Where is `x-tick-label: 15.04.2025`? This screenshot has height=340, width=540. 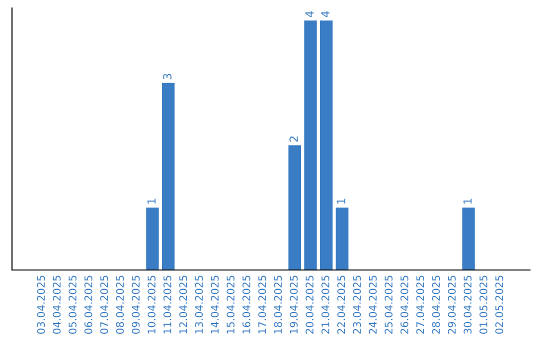 x-tick-label: 15.04.2025 is located at coordinates (230, 305).